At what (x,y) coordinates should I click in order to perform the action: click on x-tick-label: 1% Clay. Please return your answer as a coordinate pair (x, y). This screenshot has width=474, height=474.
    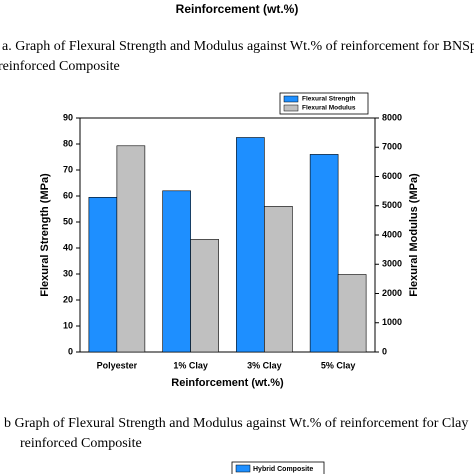
    Looking at the image, I should click on (190, 365).